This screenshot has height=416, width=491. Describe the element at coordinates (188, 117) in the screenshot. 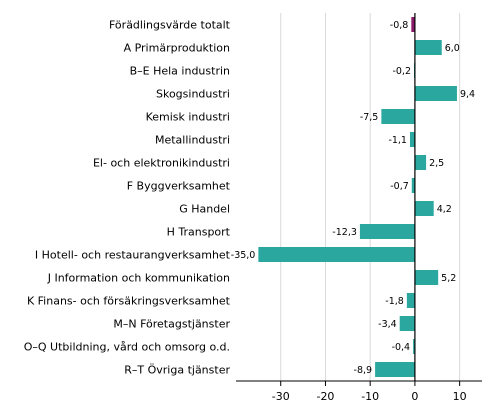

I see `category-label: Kemisk industri` at that location.